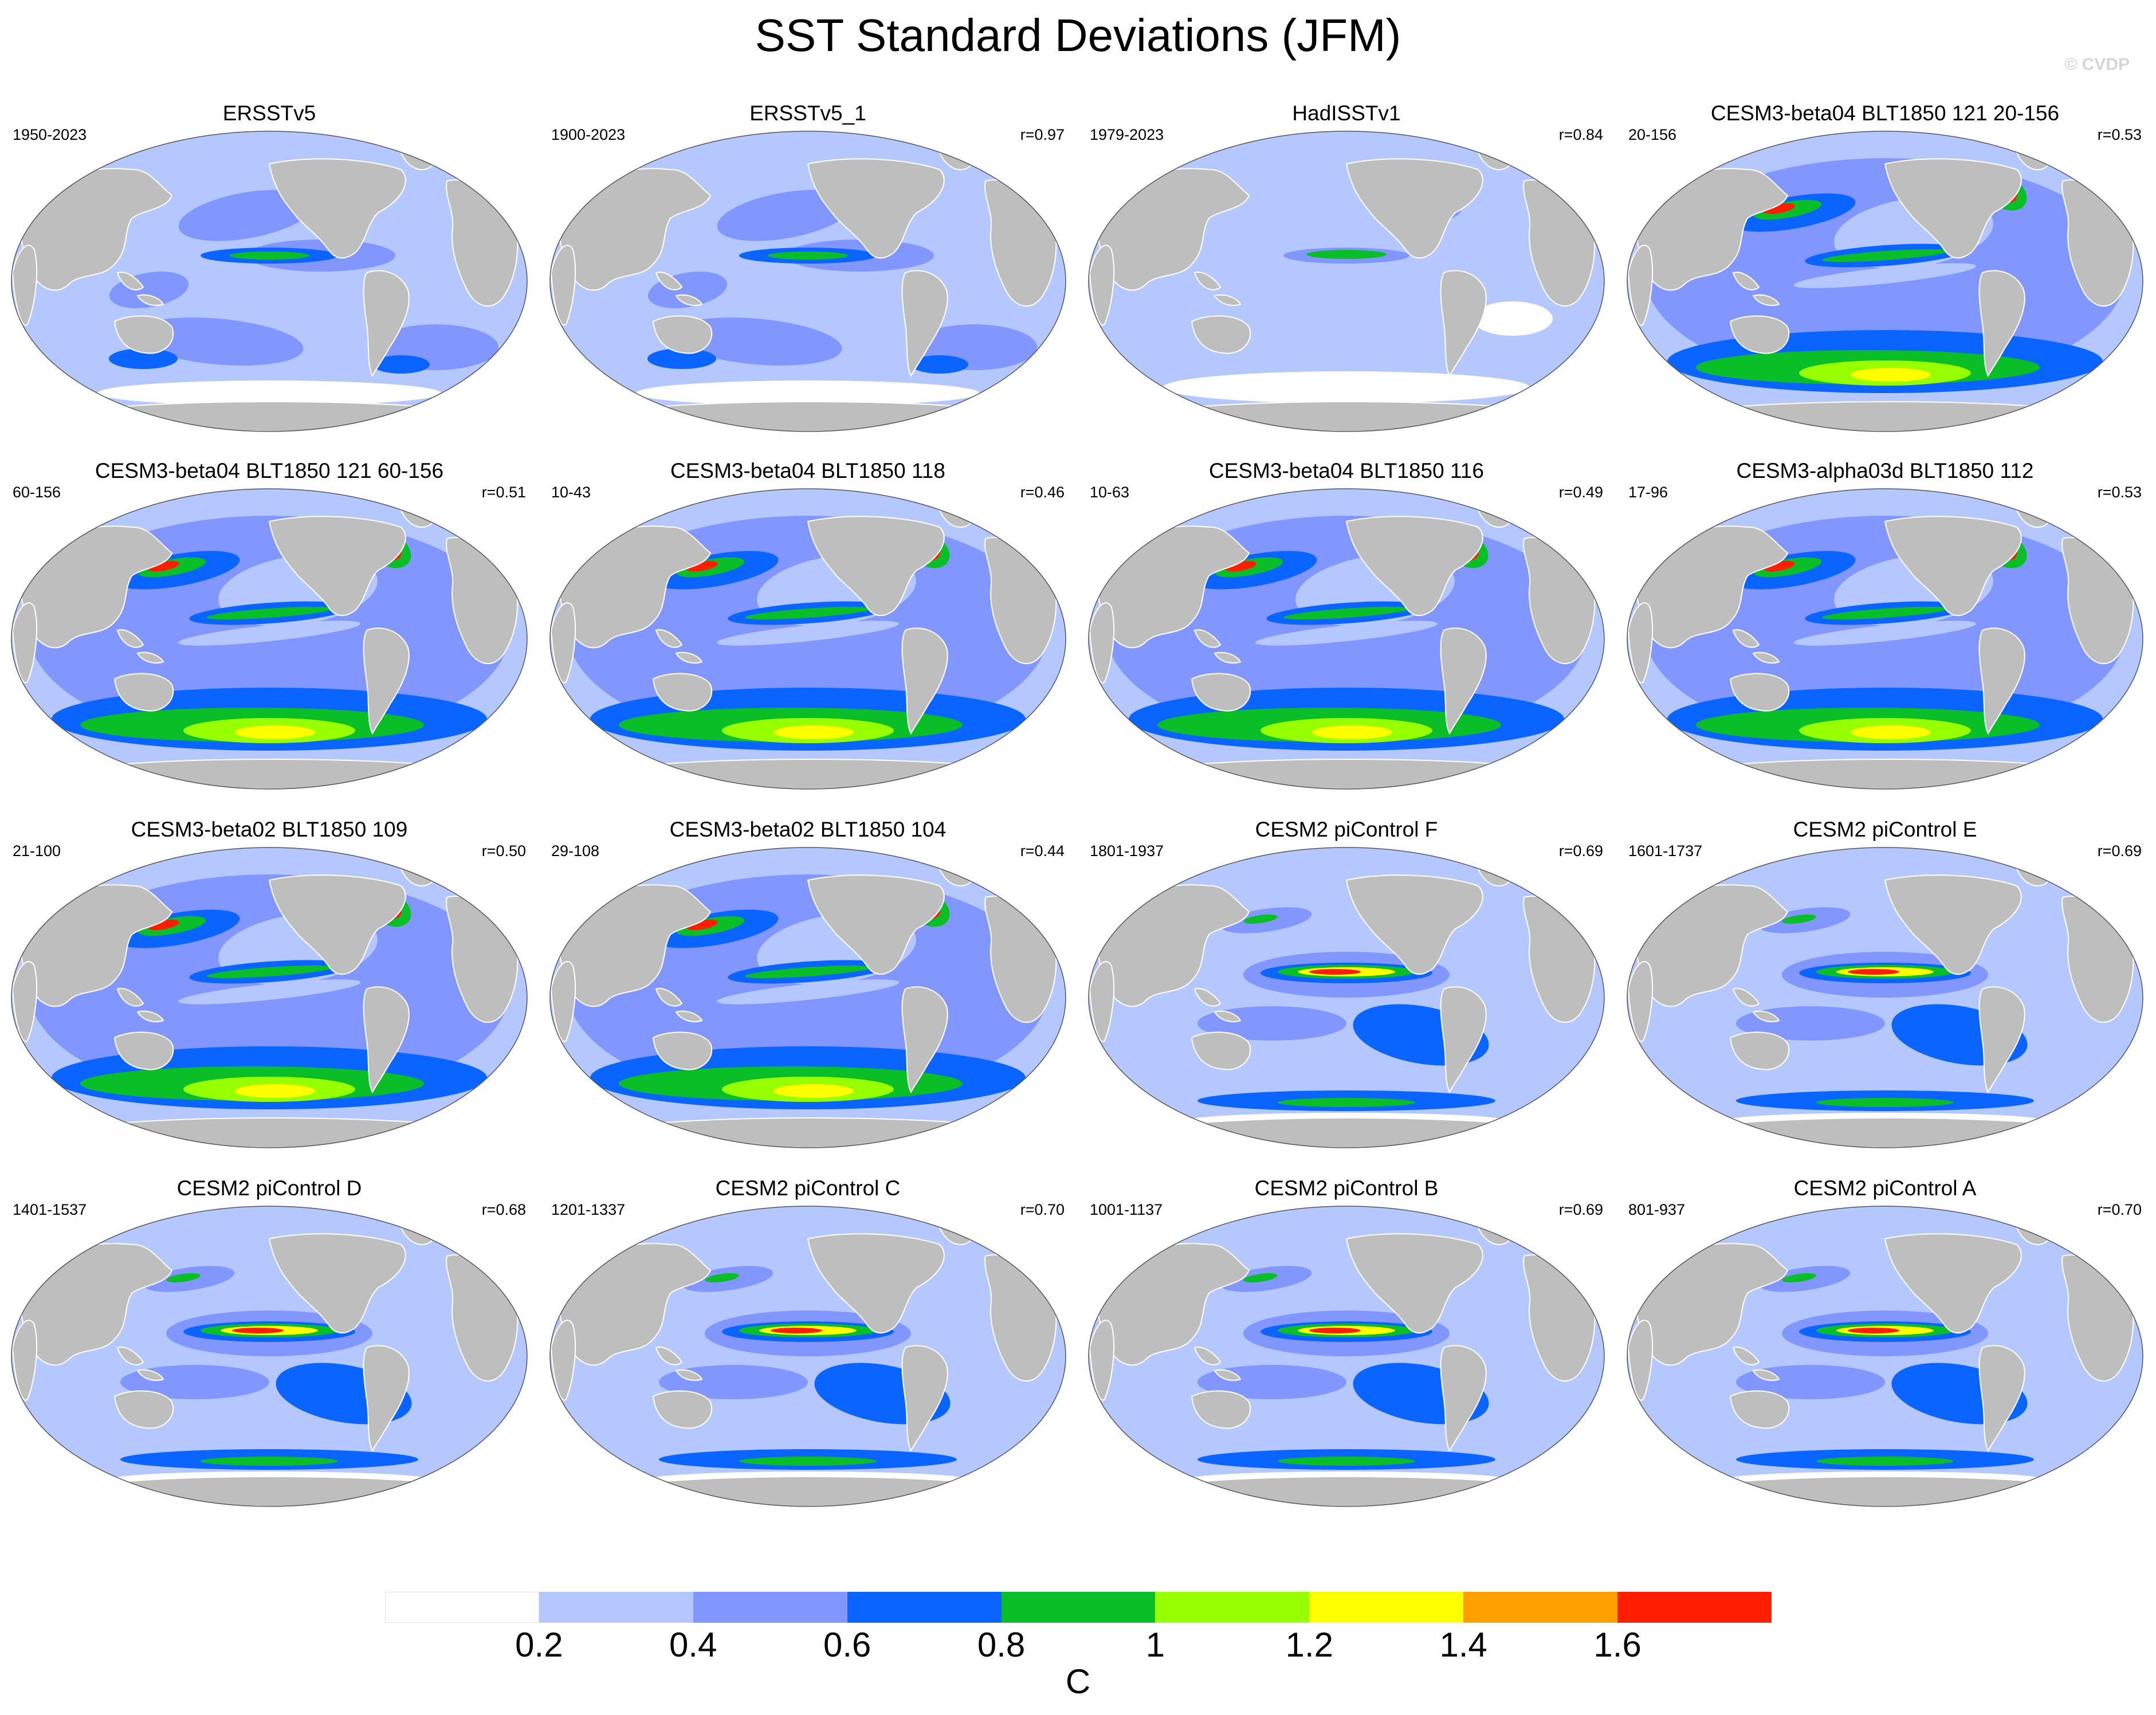 The image size is (2156, 1715). I want to click on panel-title: ERSSTv5, so click(269, 113).